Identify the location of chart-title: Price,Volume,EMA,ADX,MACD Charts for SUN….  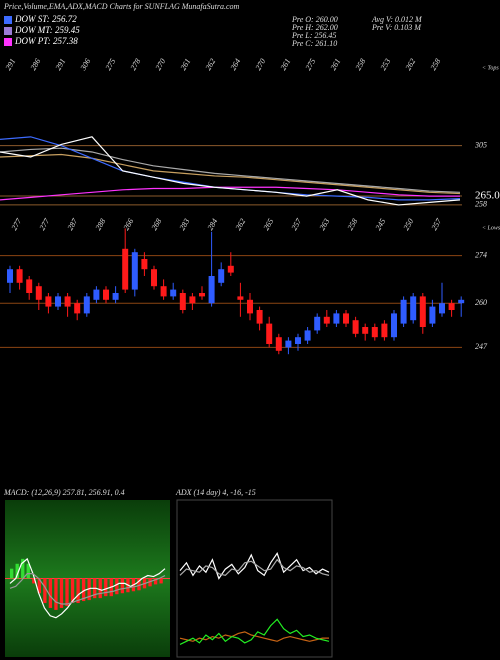
(121, 6).